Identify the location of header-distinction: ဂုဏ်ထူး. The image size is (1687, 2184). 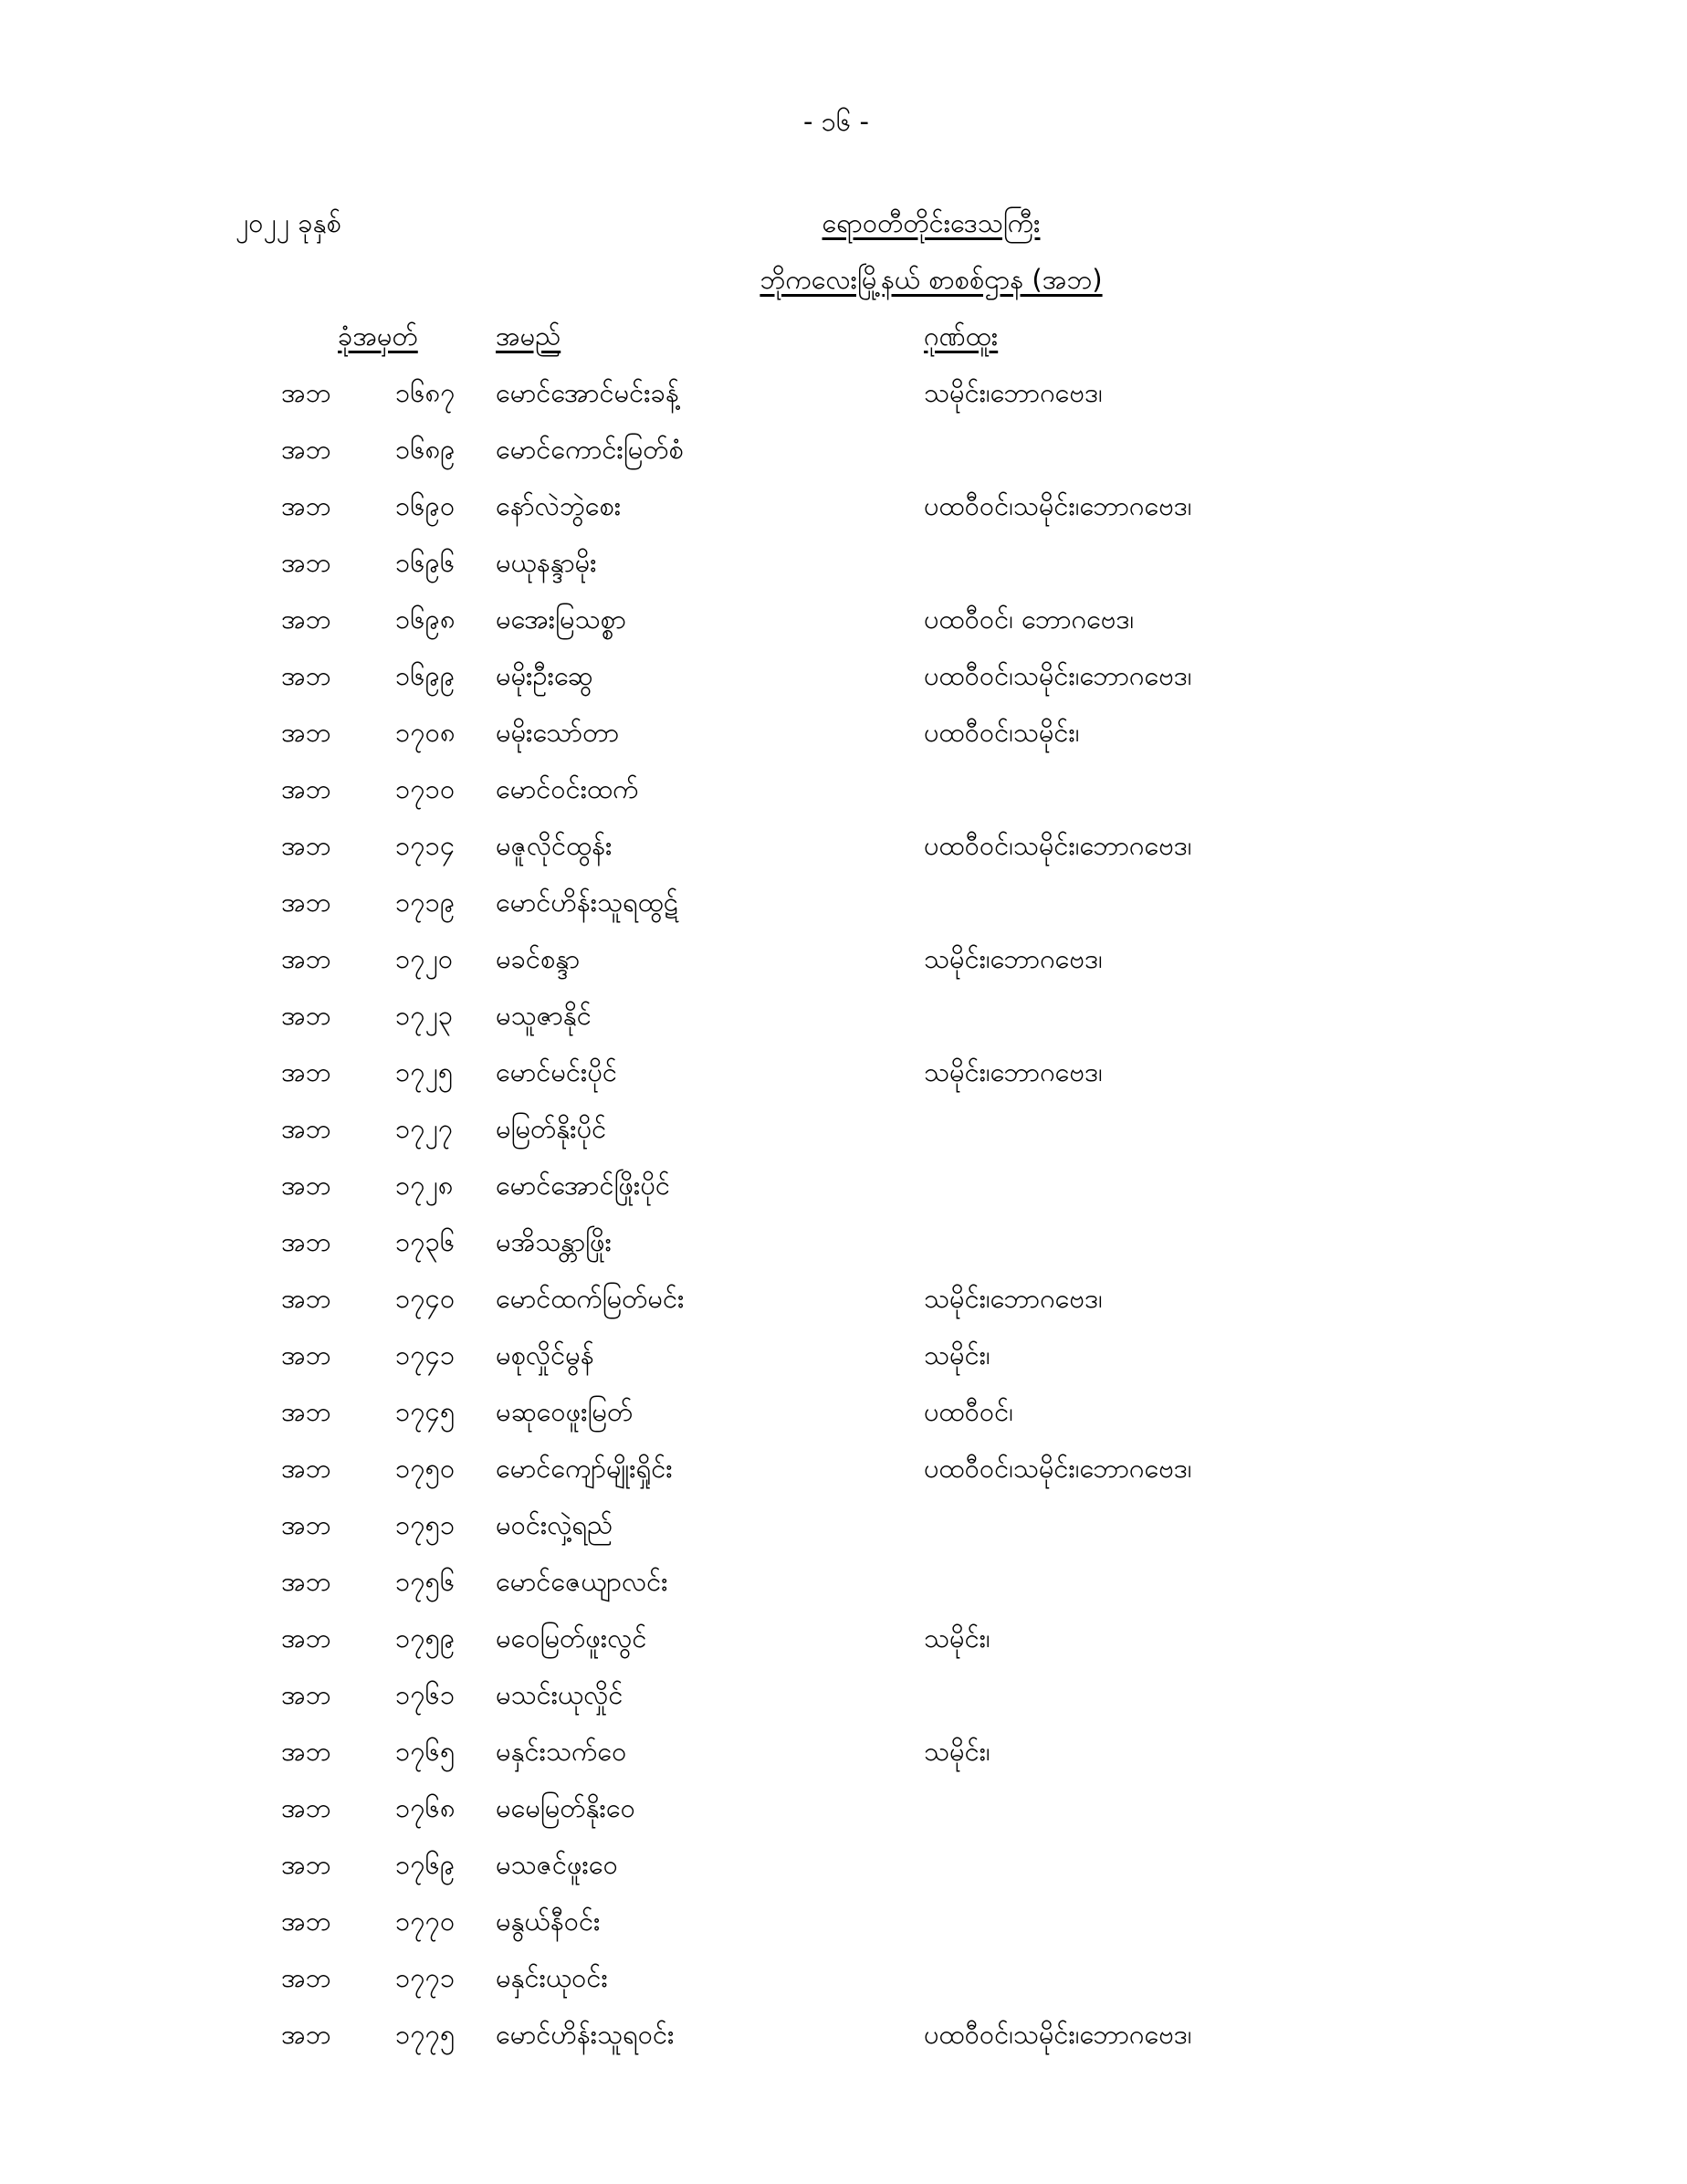
(962, 336).